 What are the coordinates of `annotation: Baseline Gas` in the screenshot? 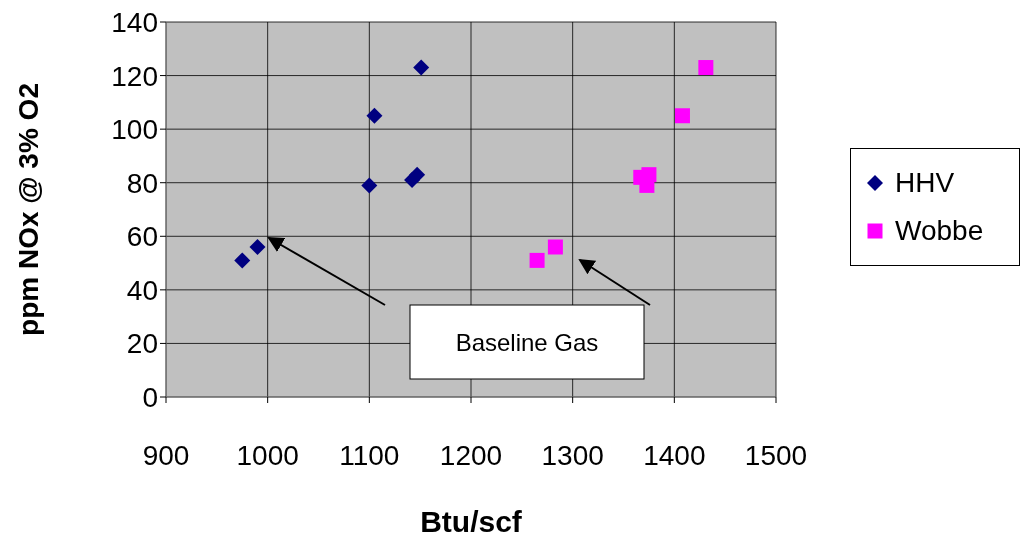 It's located at (527, 342).